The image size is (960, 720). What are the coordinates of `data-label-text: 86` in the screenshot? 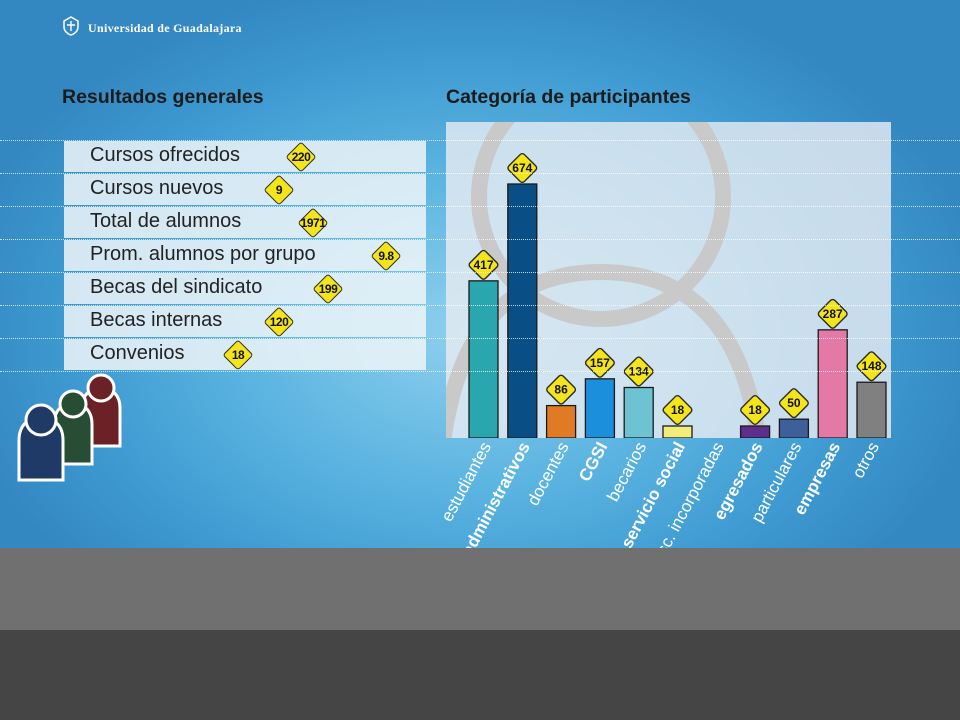 It's located at (561, 390).